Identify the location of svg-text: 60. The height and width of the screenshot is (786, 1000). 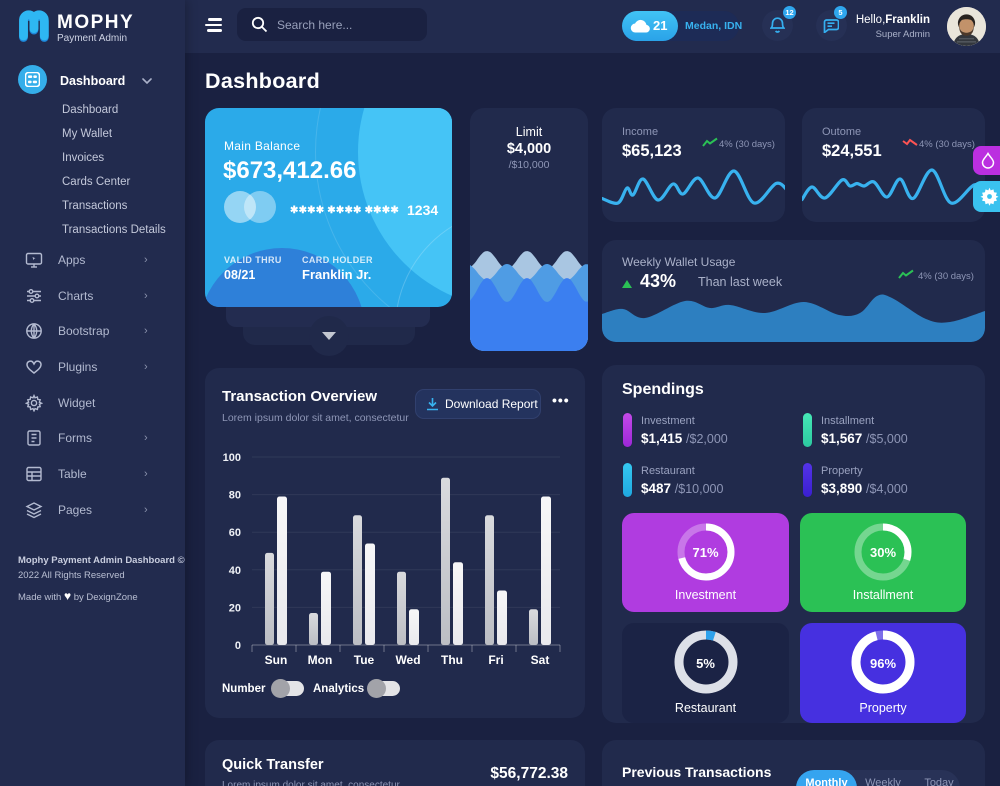
(235, 533).